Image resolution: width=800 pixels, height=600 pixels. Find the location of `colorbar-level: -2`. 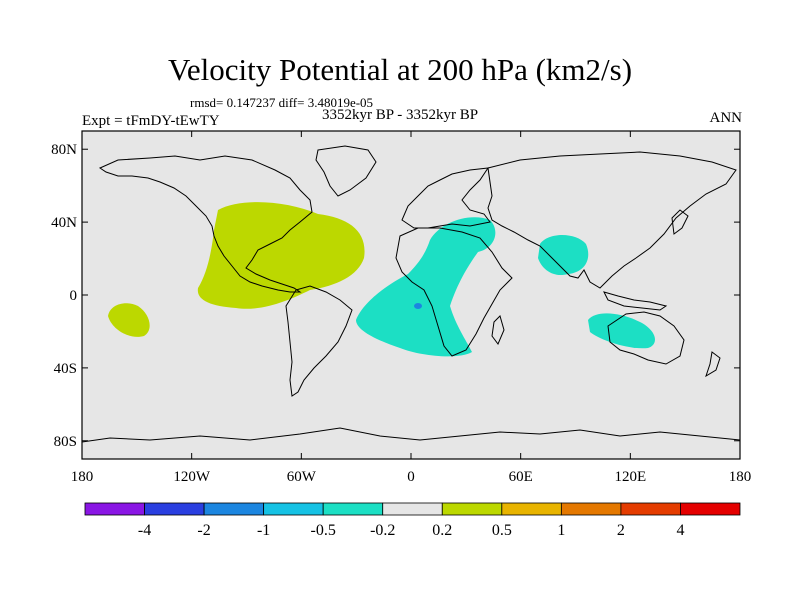

colorbar-level: -2 is located at coordinates (203, 530).